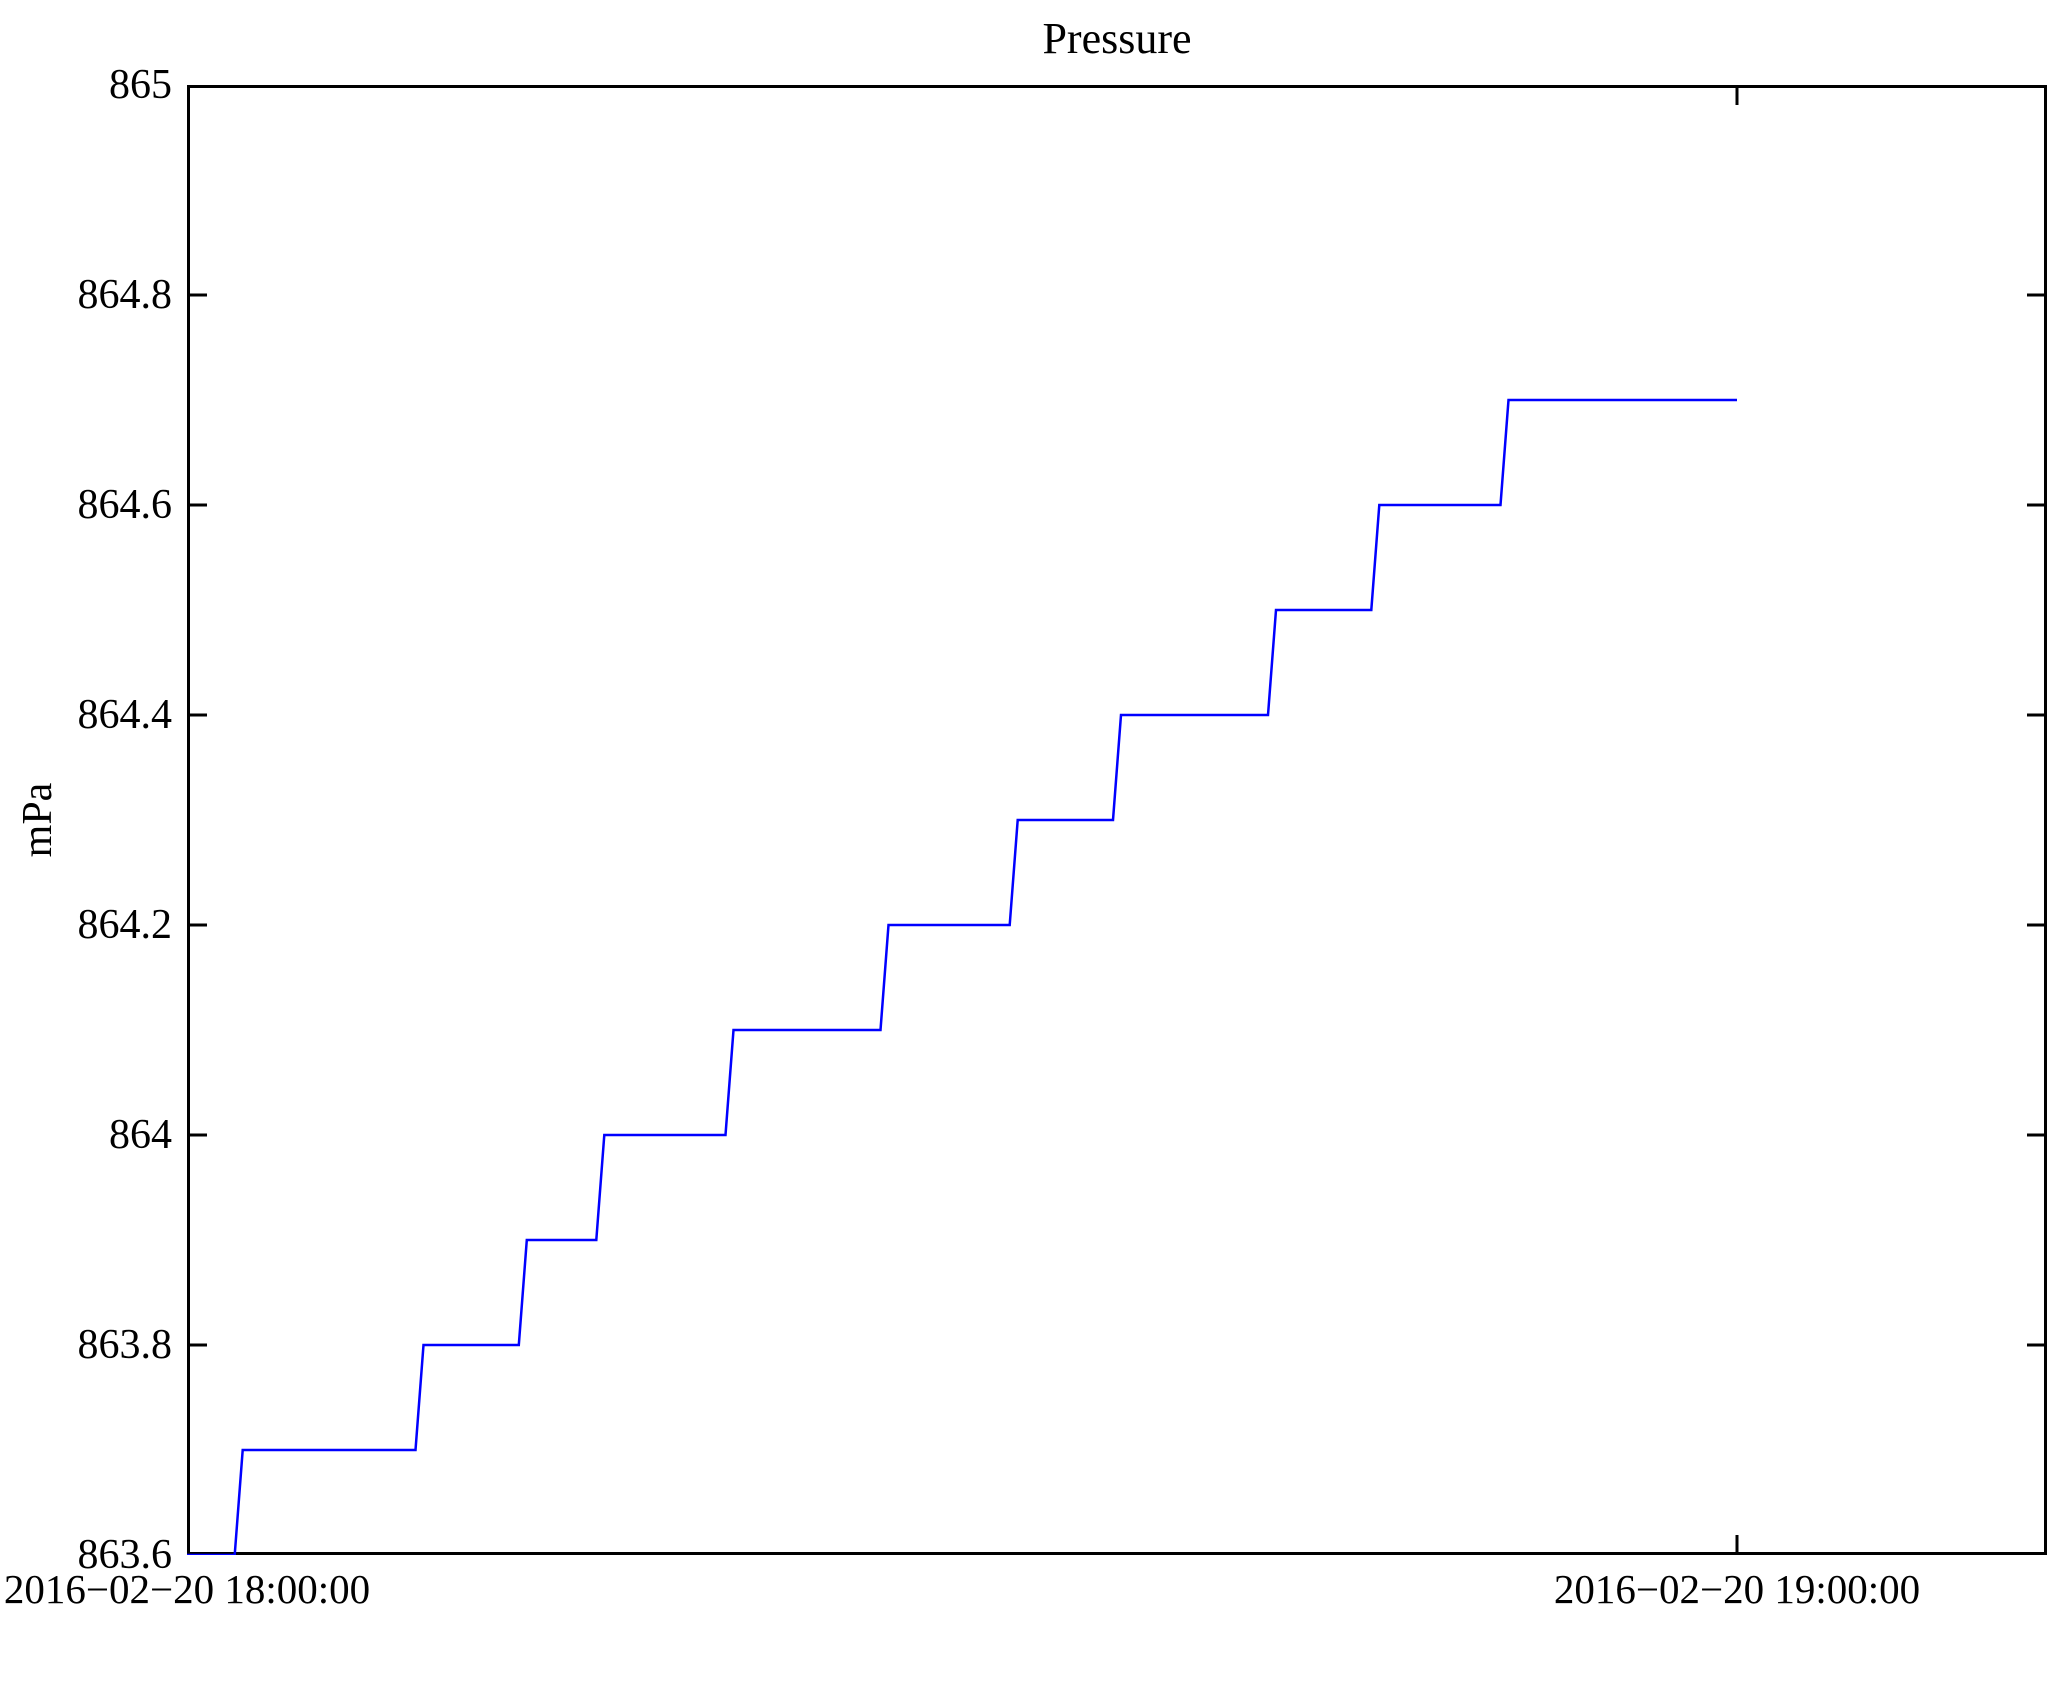  I want to click on y-tick-label: 864.8, so click(125, 295).